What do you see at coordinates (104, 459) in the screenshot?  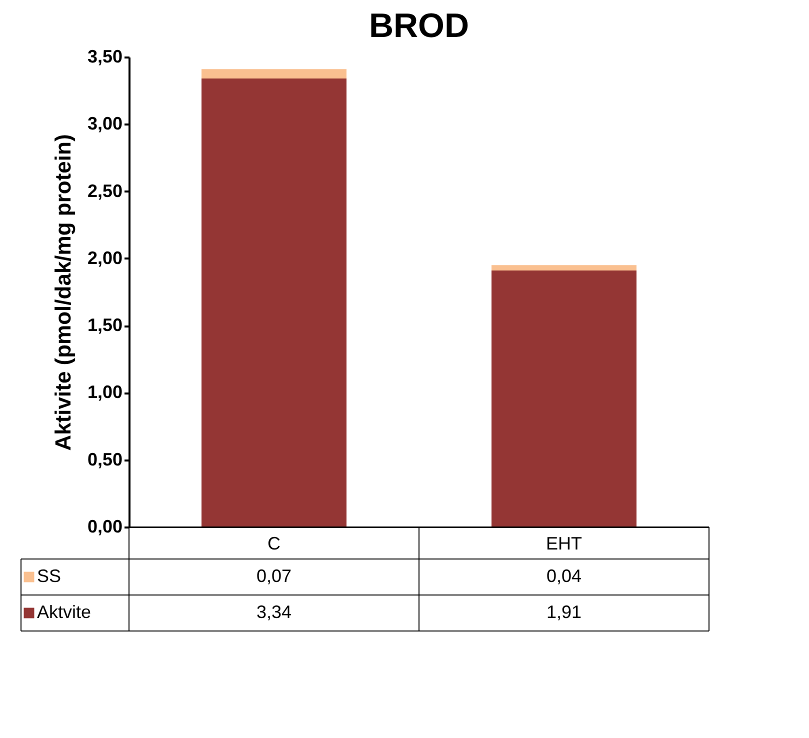 I see `y-tick-label: 0,50` at bounding box center [104, 459].